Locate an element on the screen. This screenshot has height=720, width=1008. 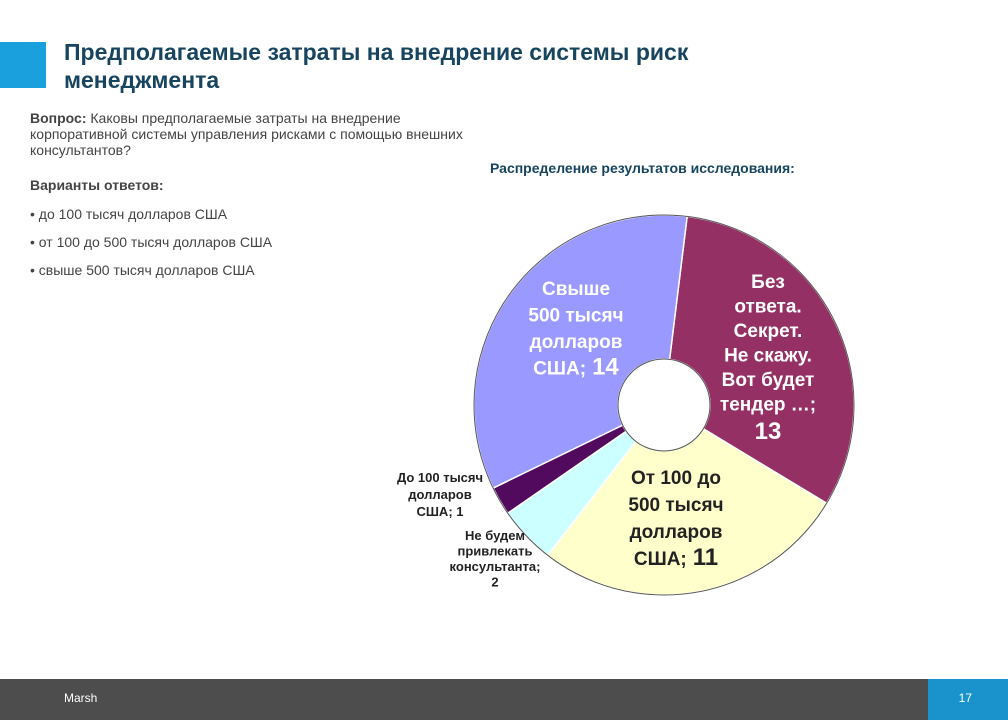
slice-value: 13 is located at coordinates (768, 431).